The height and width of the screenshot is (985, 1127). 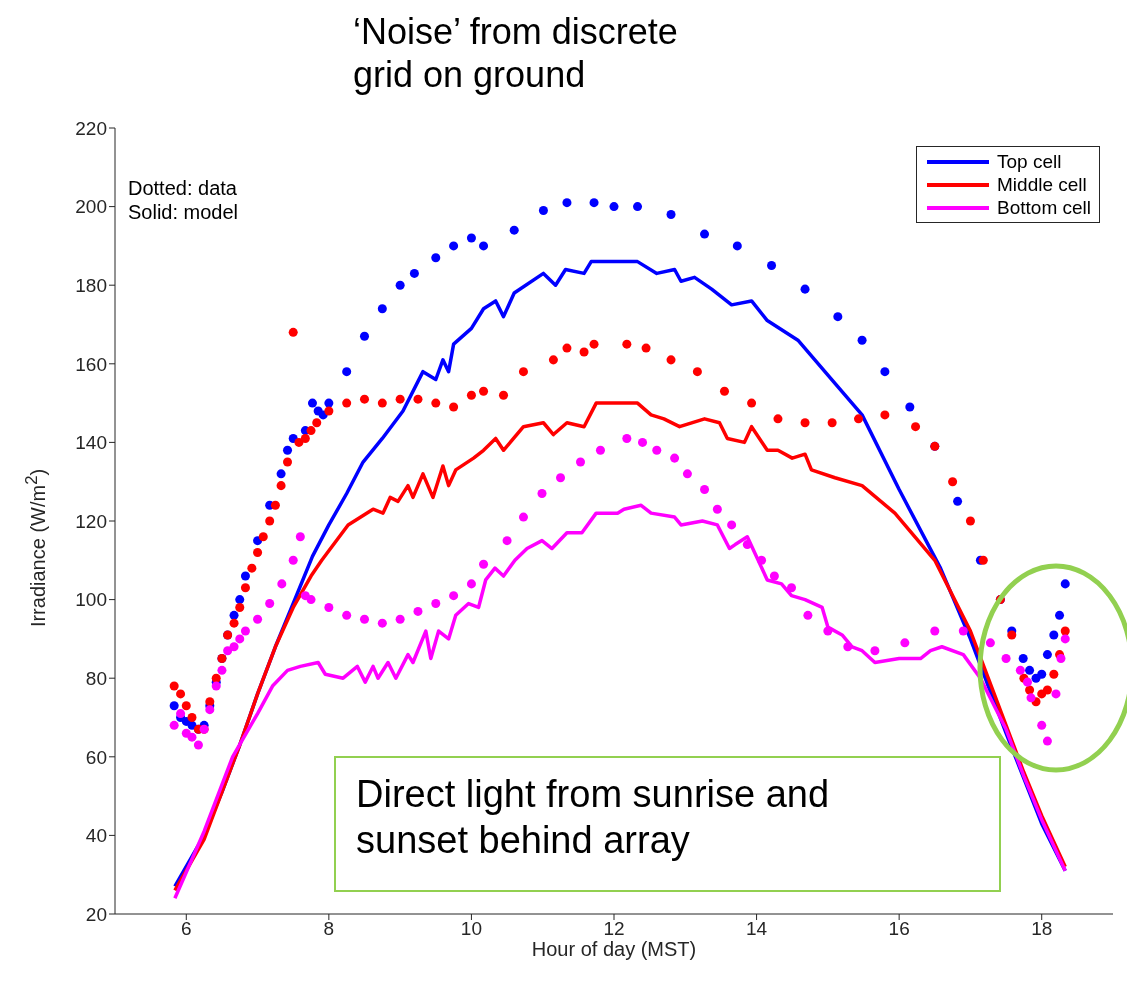 I want to click on y-tick-label: 40, so click(x=96, y=836).